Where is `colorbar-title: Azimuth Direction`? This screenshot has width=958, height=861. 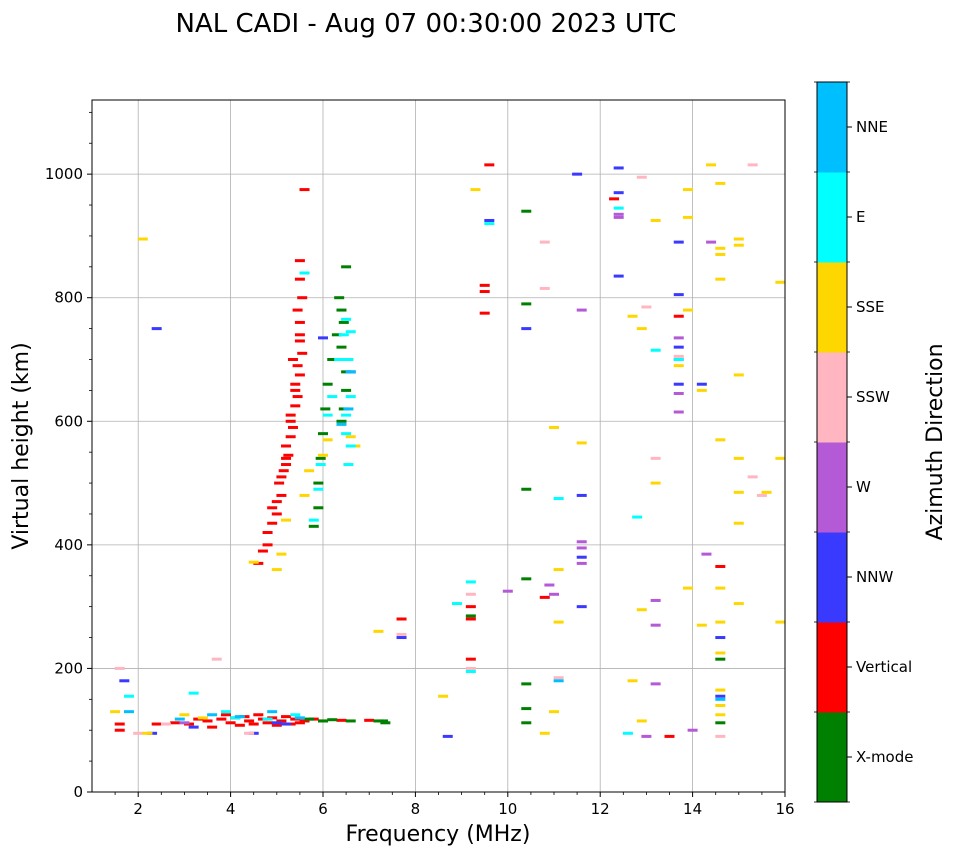 colorbar-title: Azimuth Direction is located at coordinates (935, 441).